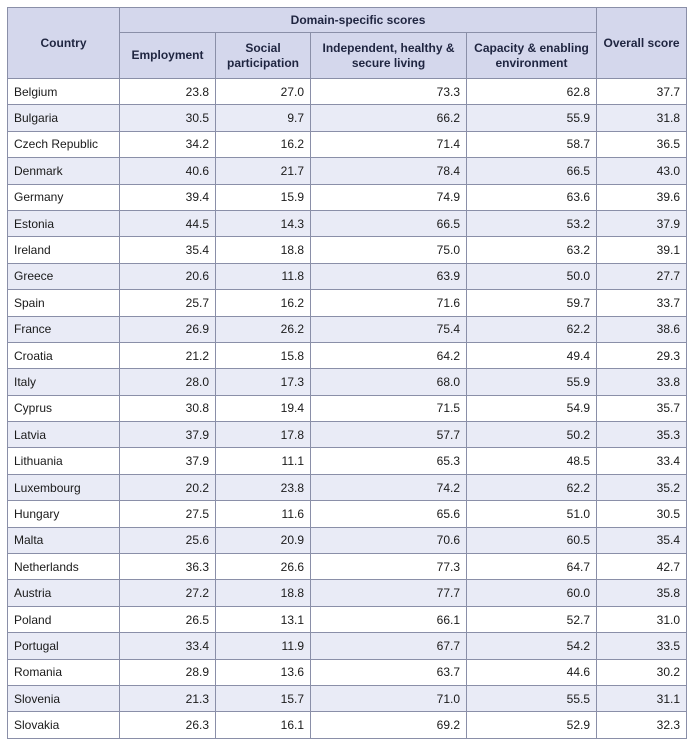 This screenshot has width=695, height=741. What do you see at coordinates (167, 118) in the screenshot?
I see `cell-employment: 30.5` at bounding box center [167, 118].